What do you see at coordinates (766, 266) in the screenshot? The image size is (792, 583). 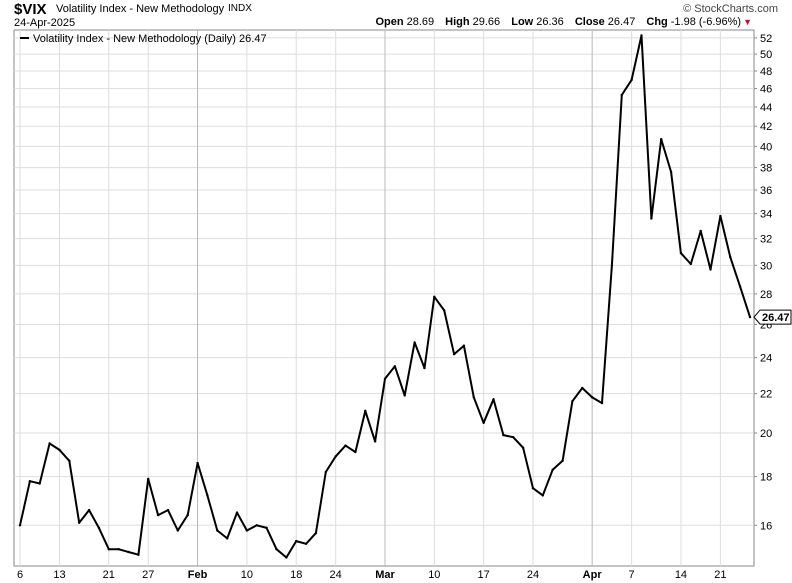 I see `y-tick-label: 30` at bounding box center [766, 266].